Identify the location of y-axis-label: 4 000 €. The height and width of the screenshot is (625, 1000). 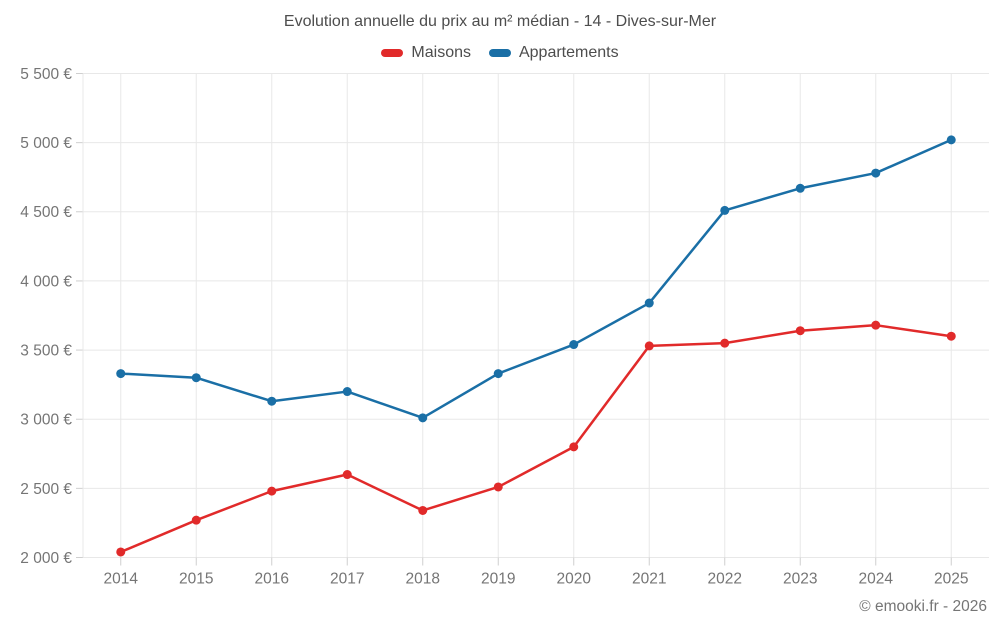
(46, 281).